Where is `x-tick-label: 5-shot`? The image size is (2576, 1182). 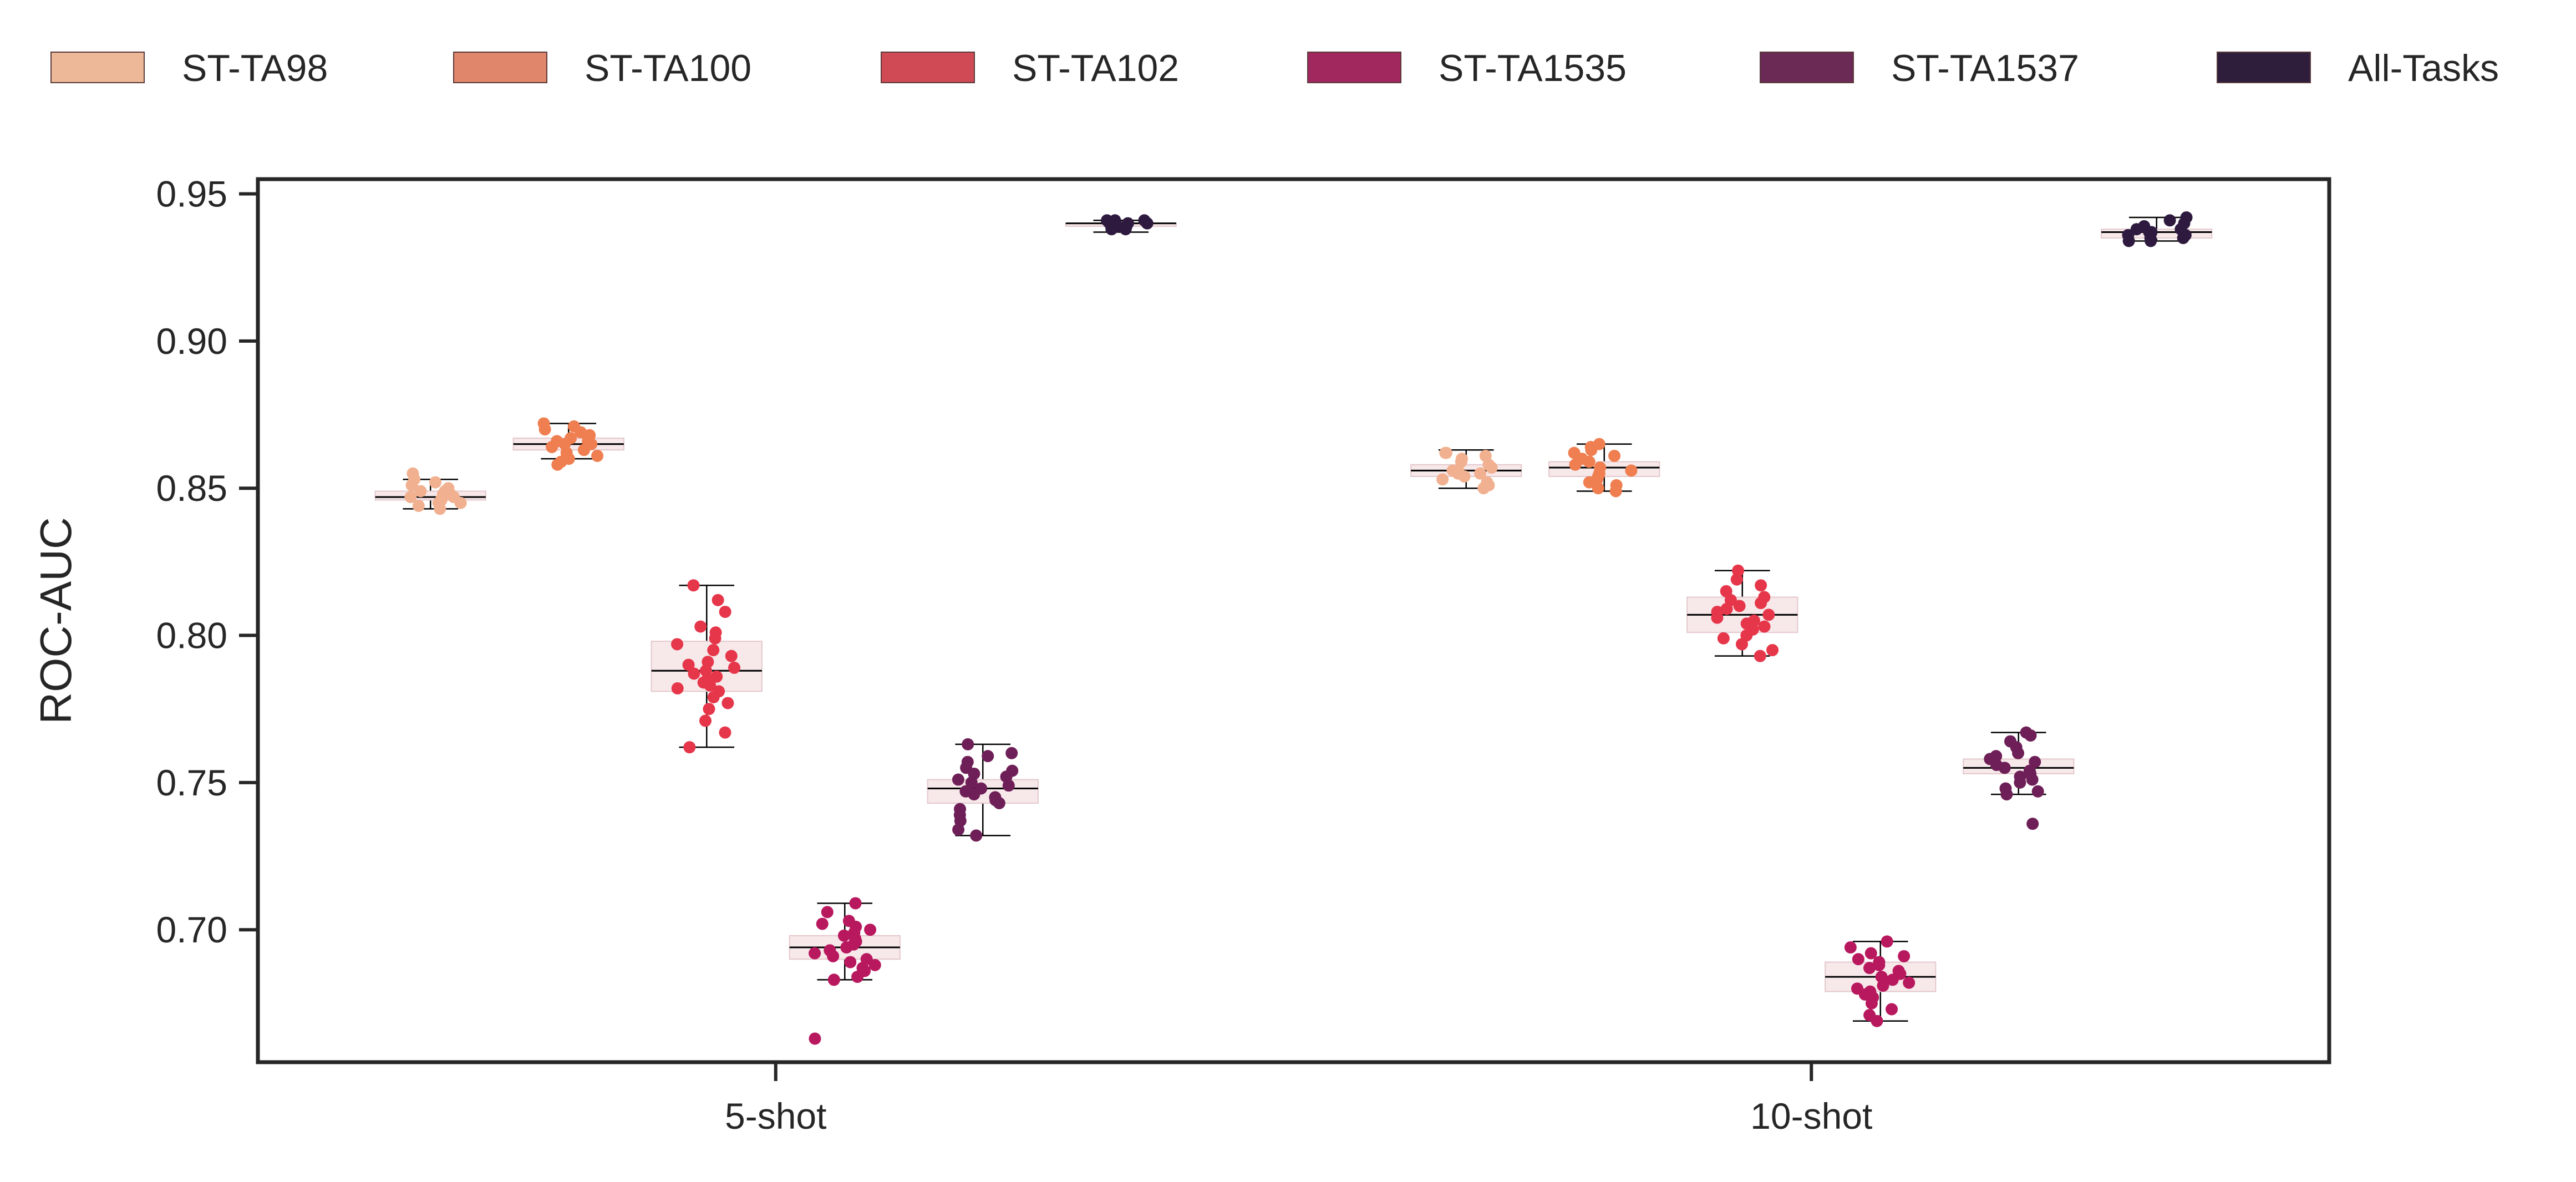 x-tick-label: 5-shot is located at coordinates (775, 1116).